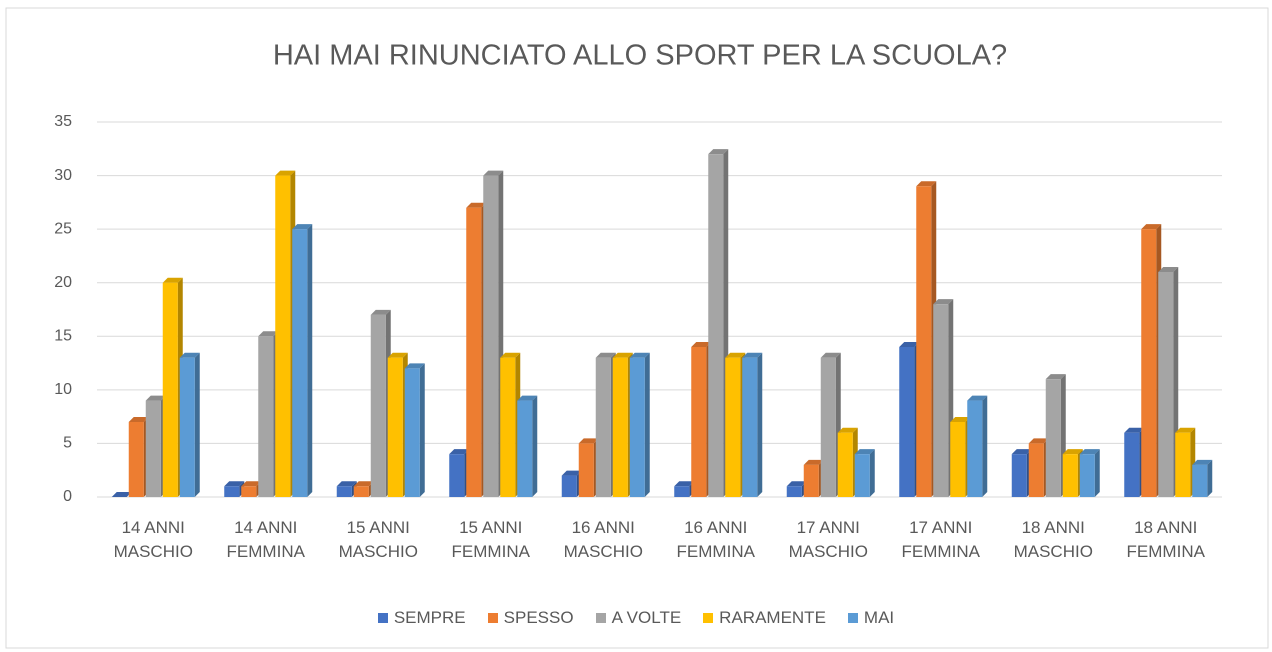 This screenshot has height=652, width=1272. Describe the element at coordinates (1165, 539) in the screenshot. I see `x-tick-label: 18 ANNI FEMMINA` at that location.